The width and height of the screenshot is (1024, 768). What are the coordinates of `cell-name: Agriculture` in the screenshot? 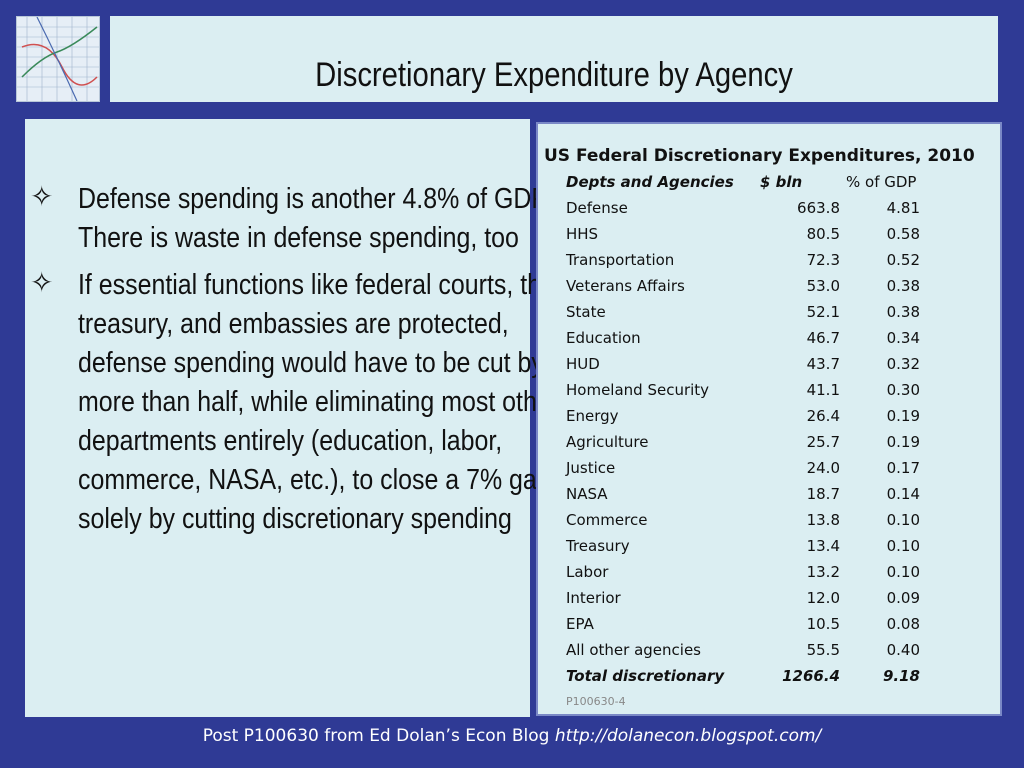 It's located at (607, 442).